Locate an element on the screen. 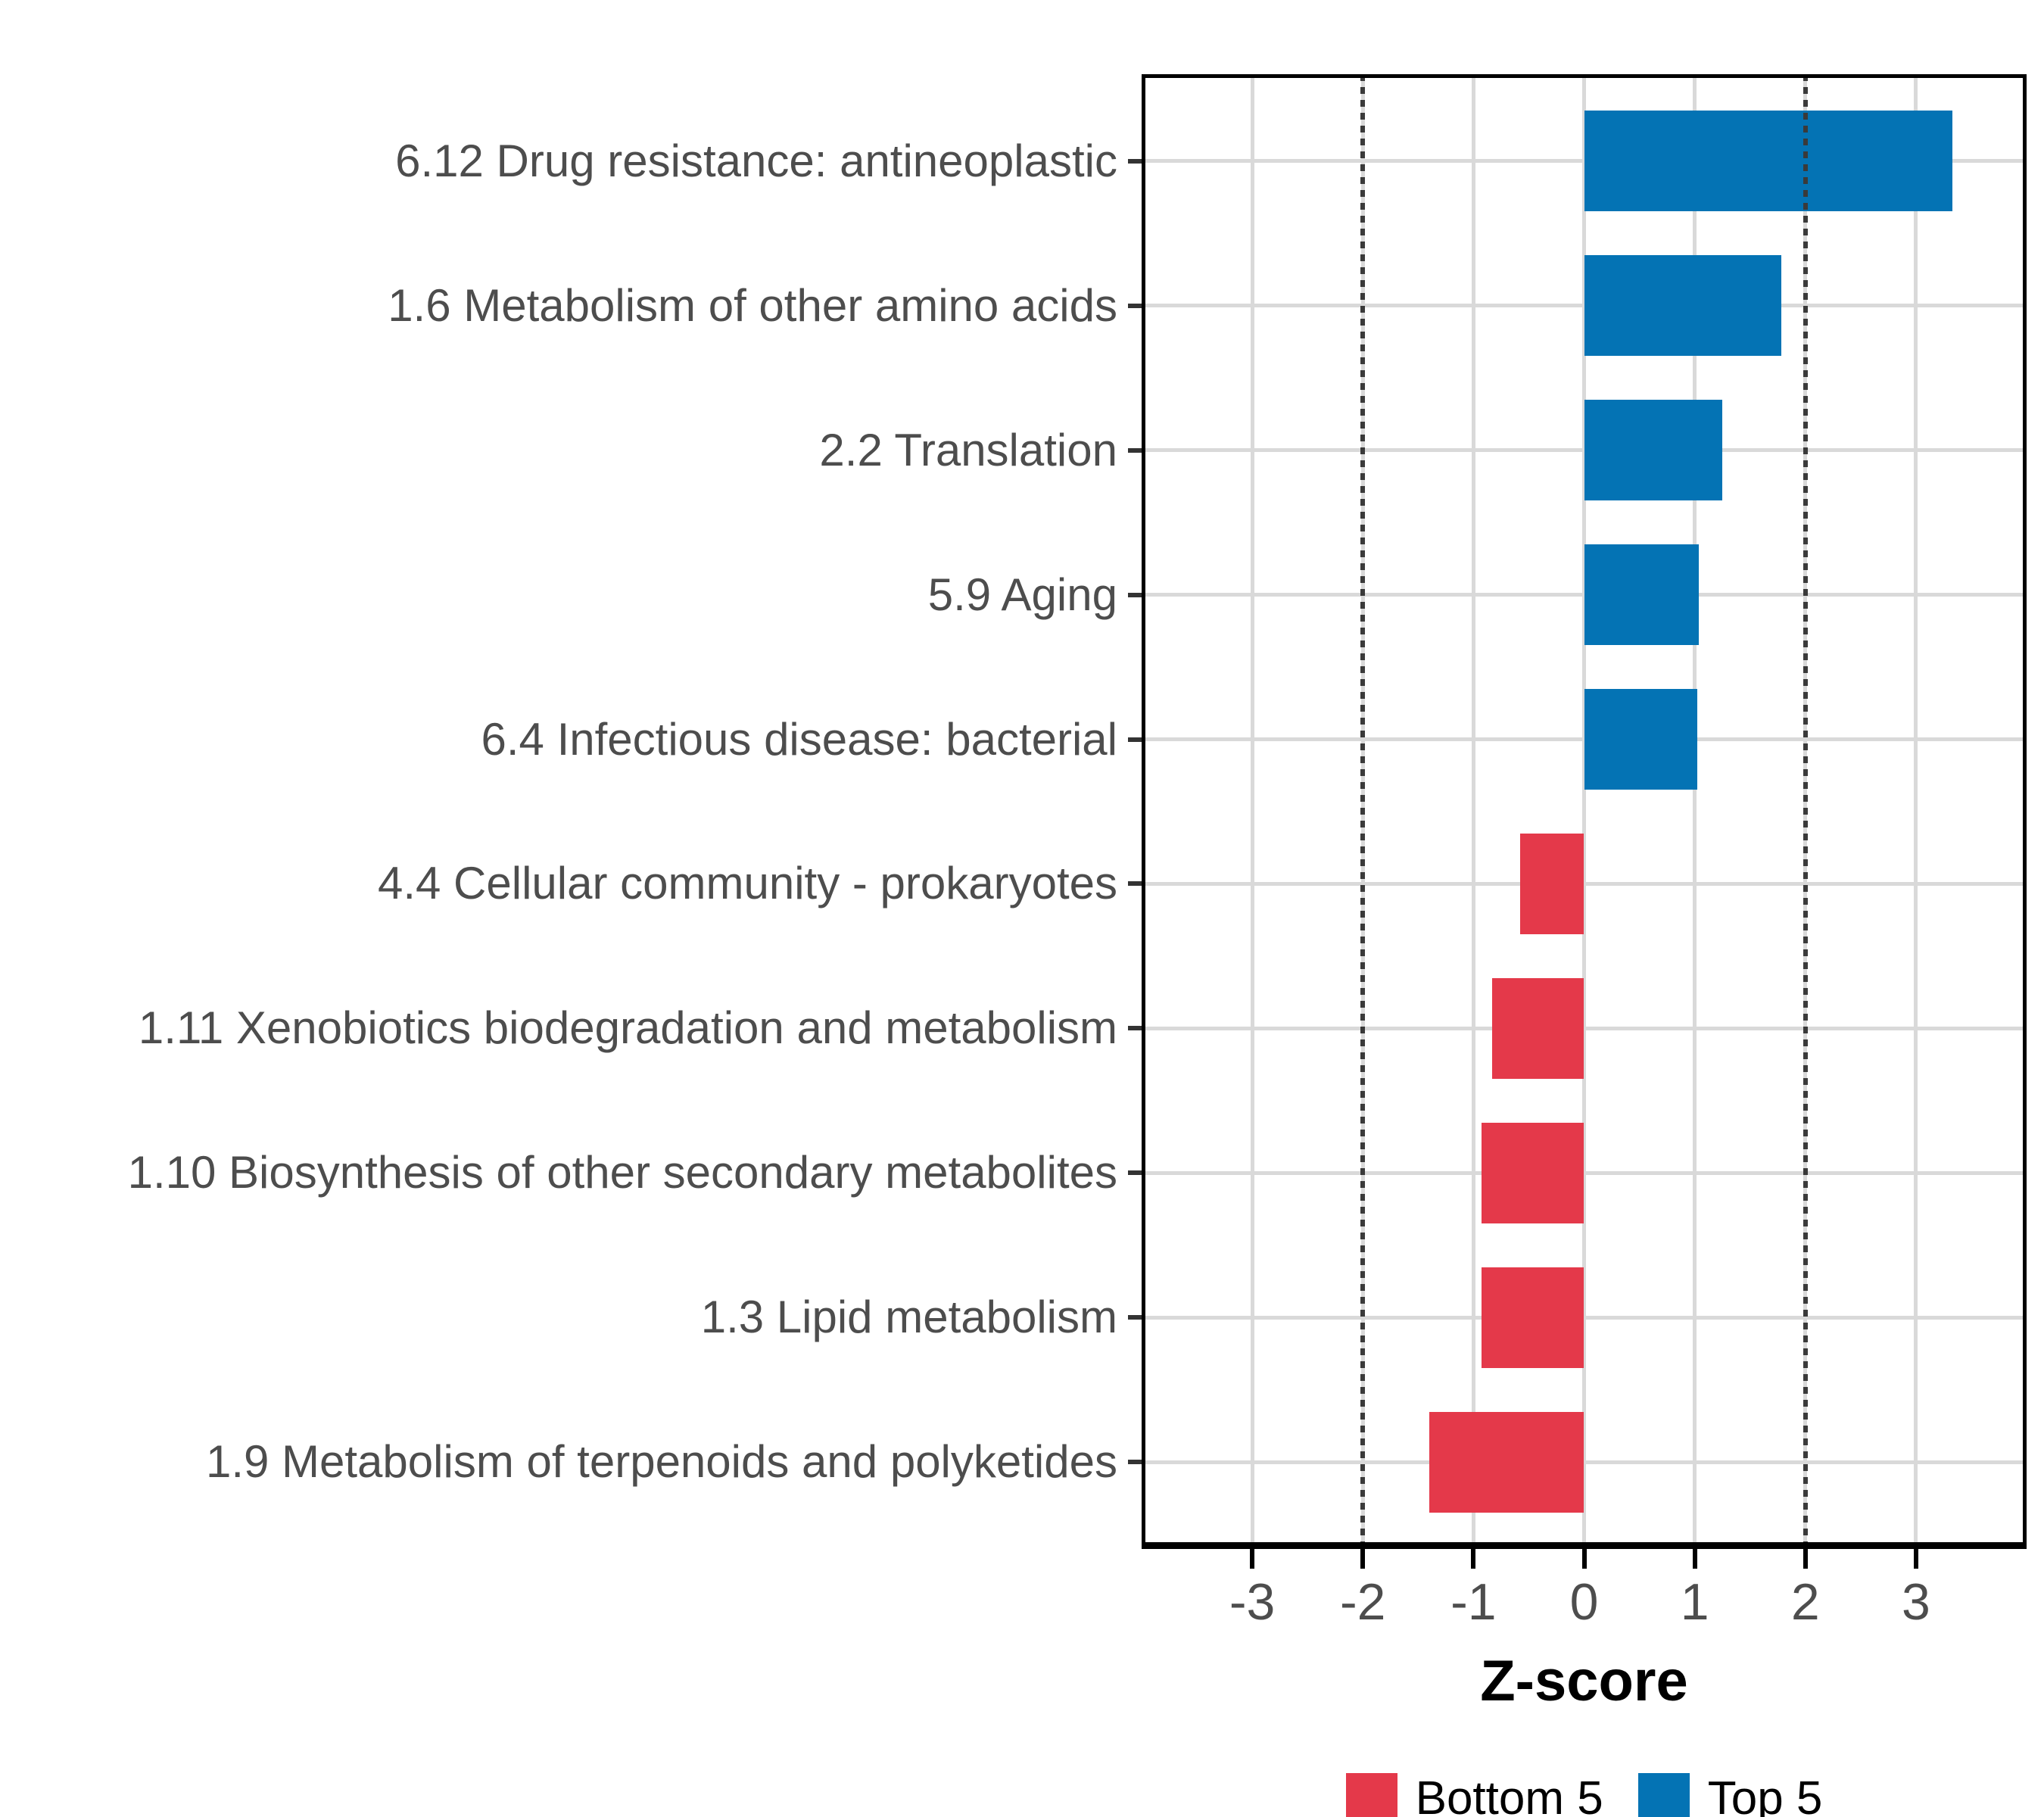 Image resolution: width=2044 pixels, height=1817 pixels. category-label: 6.12 Drug resistance: antineoplastic is located at coordinates (756, 160).